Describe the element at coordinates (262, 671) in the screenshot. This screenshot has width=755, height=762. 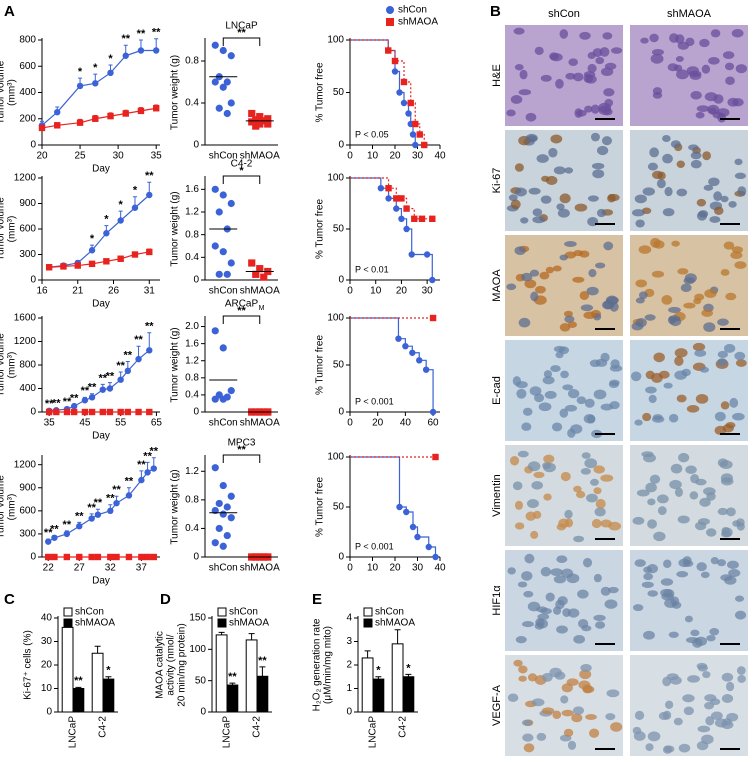
I see `error-bar` at that location.